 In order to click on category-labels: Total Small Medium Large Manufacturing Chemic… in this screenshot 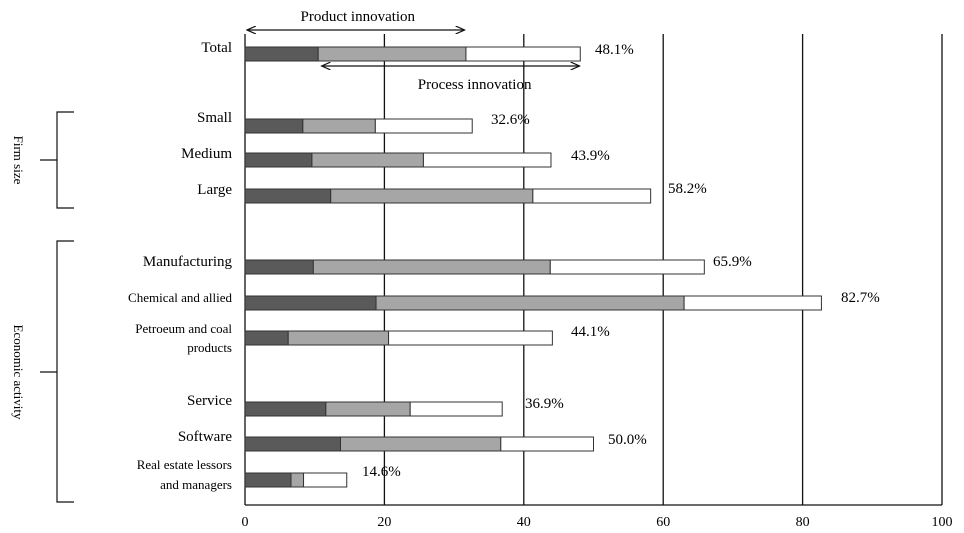, I will do `click(180, 266)`.